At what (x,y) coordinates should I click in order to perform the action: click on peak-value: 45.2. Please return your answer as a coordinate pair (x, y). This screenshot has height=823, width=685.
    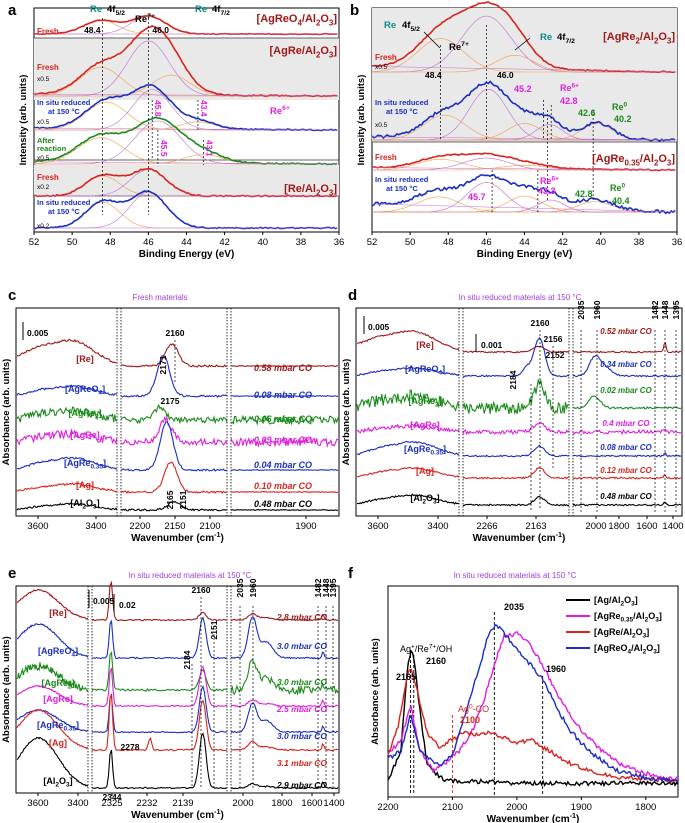
    Looking at the image, I should click on (523, 89).